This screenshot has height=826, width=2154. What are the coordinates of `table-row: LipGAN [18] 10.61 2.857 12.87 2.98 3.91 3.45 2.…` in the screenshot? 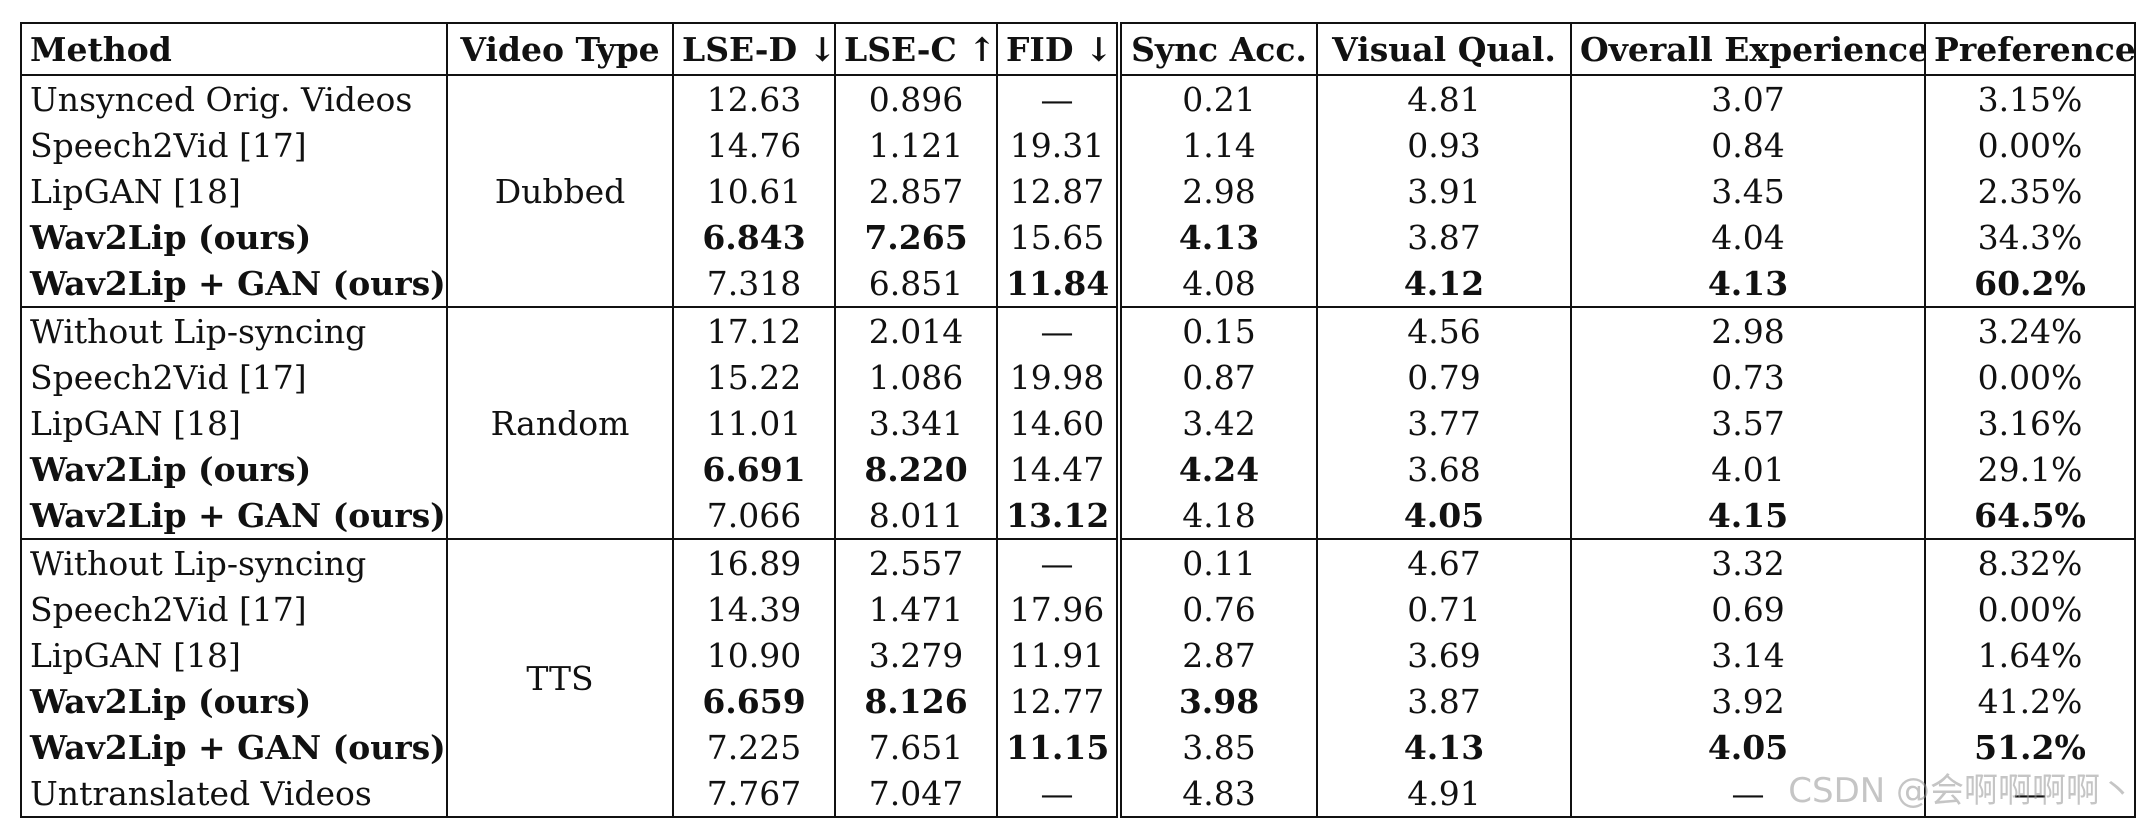 It's located at (1078, 191).